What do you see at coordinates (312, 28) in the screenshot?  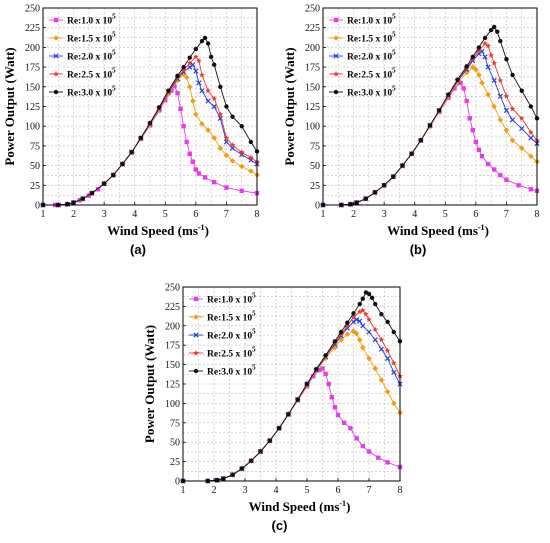 I see `y-tick-label: 225` at bounding box center [312, 28].